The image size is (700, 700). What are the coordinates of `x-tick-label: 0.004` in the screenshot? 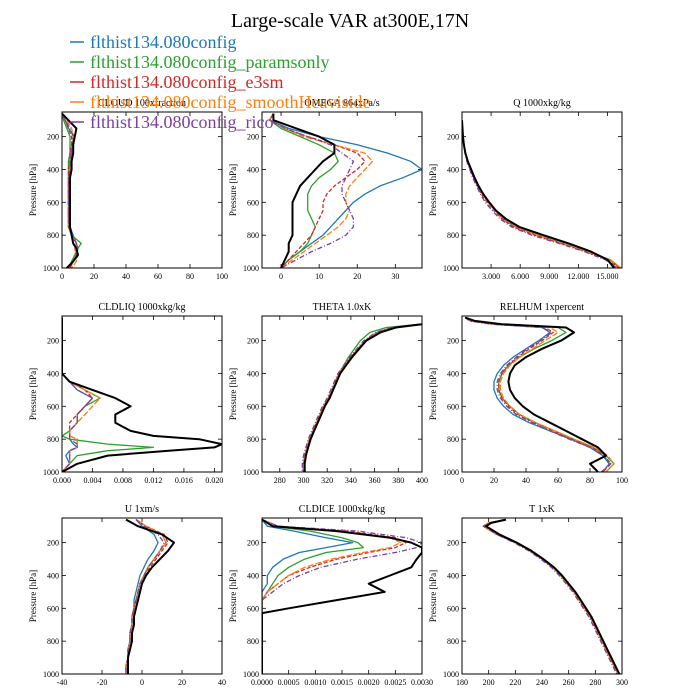 It's located at (92, 480).